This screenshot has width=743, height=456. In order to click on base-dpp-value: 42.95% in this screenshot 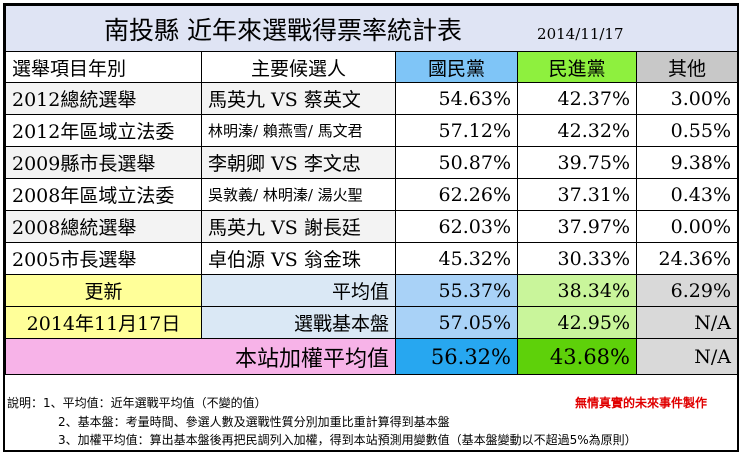, I will do `click(577, 322)`.